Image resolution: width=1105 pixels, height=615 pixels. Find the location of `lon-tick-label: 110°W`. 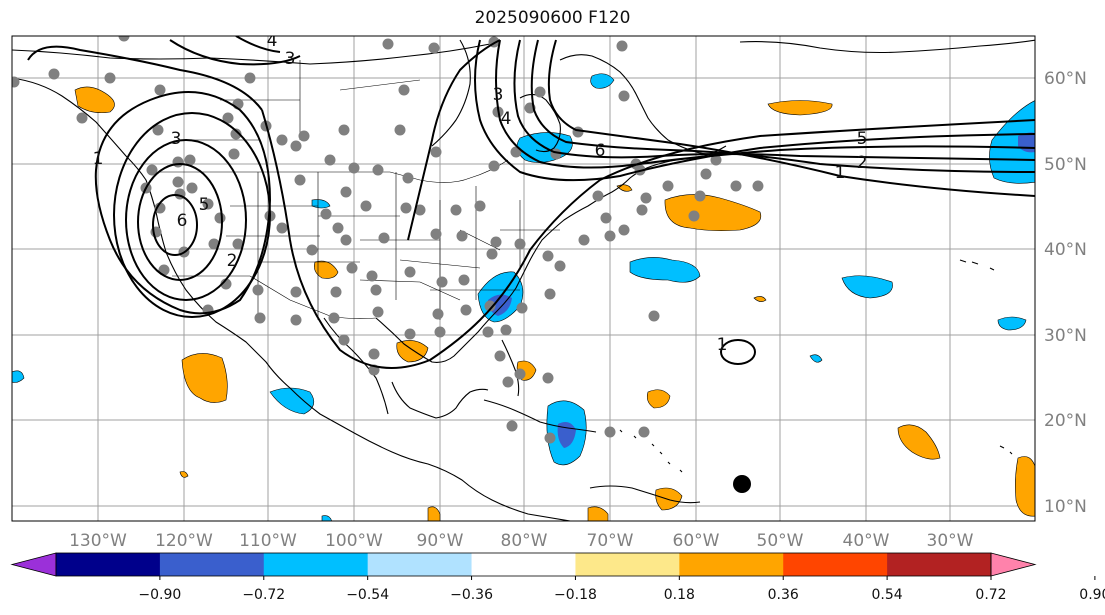

lon-tick-label: 110°W is located at coordinates (268, 541).